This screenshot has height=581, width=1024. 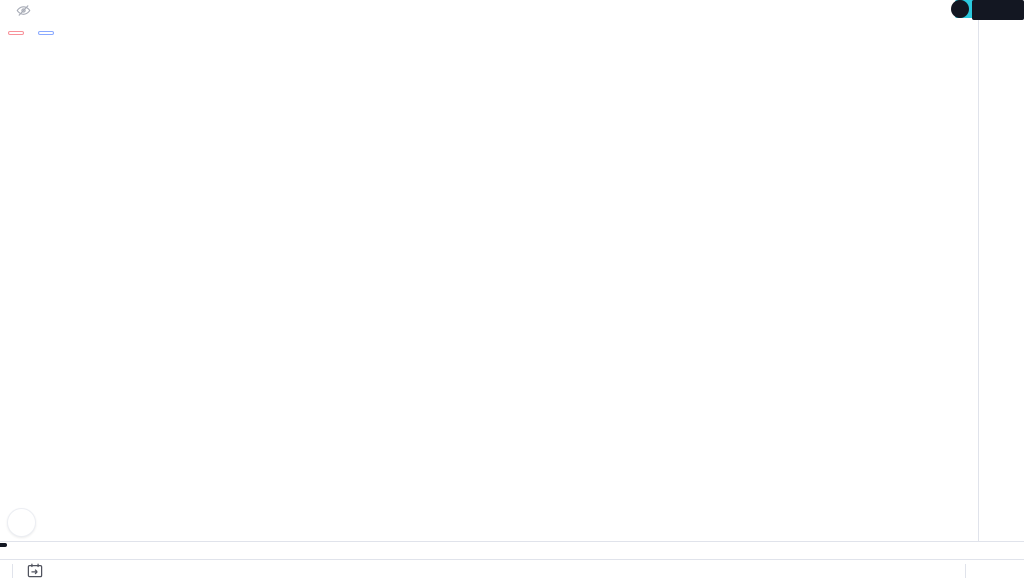 What do you see at coordinates (998, 10) in the screenshot?
I see `crosshair-price-label` at bounding box center [998, 10].